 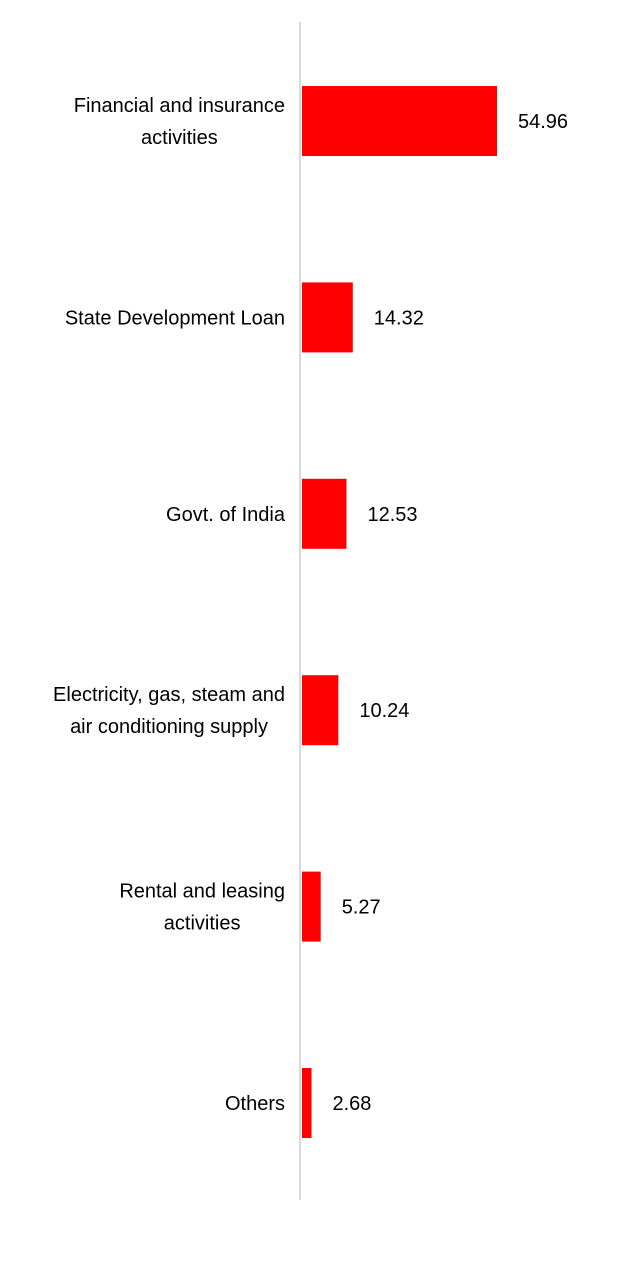 What do you see at coordinates (384, 711) in the screenshot?
I see `bar-value-label: 10.24` at bounding box center [384, 711].